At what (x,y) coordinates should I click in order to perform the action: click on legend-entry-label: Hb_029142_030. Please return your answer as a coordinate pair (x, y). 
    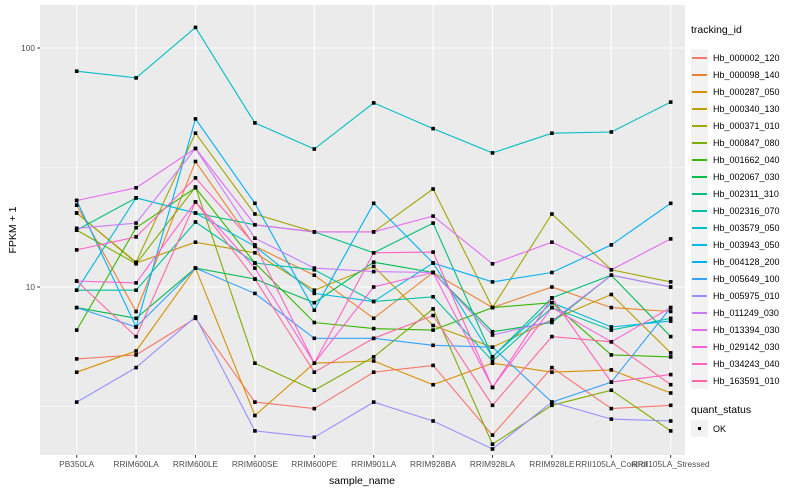
    Looking at the image, I should click on (746, 346).